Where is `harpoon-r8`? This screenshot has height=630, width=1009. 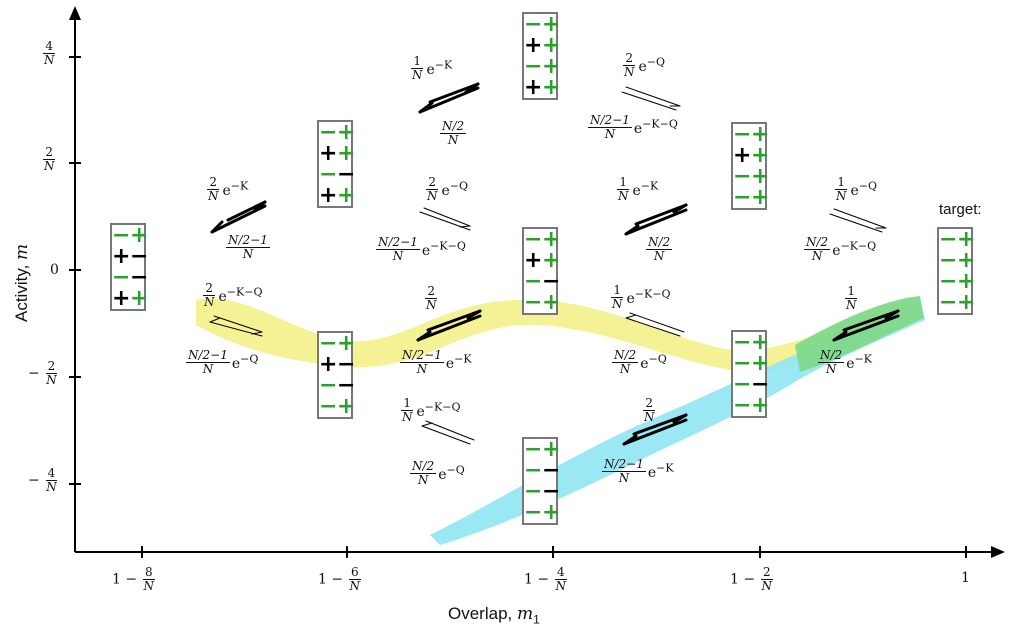 harpoon-r8 is located at coordinates (656, 219).